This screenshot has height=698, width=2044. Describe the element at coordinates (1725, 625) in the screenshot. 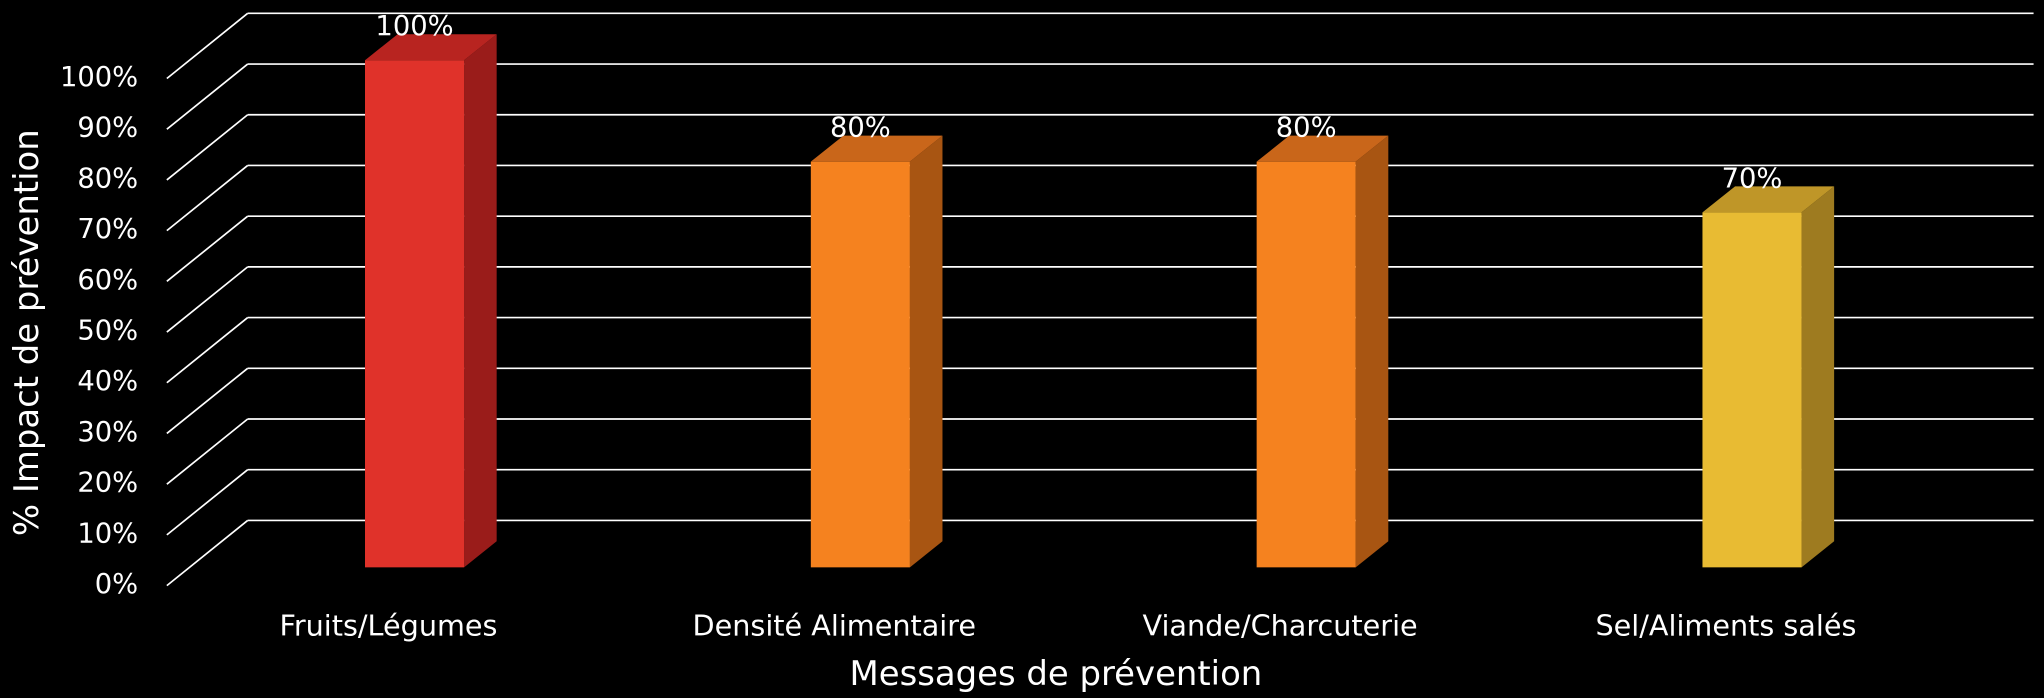

I see `x-tick-label: Sel/Aliments salés` at that location.